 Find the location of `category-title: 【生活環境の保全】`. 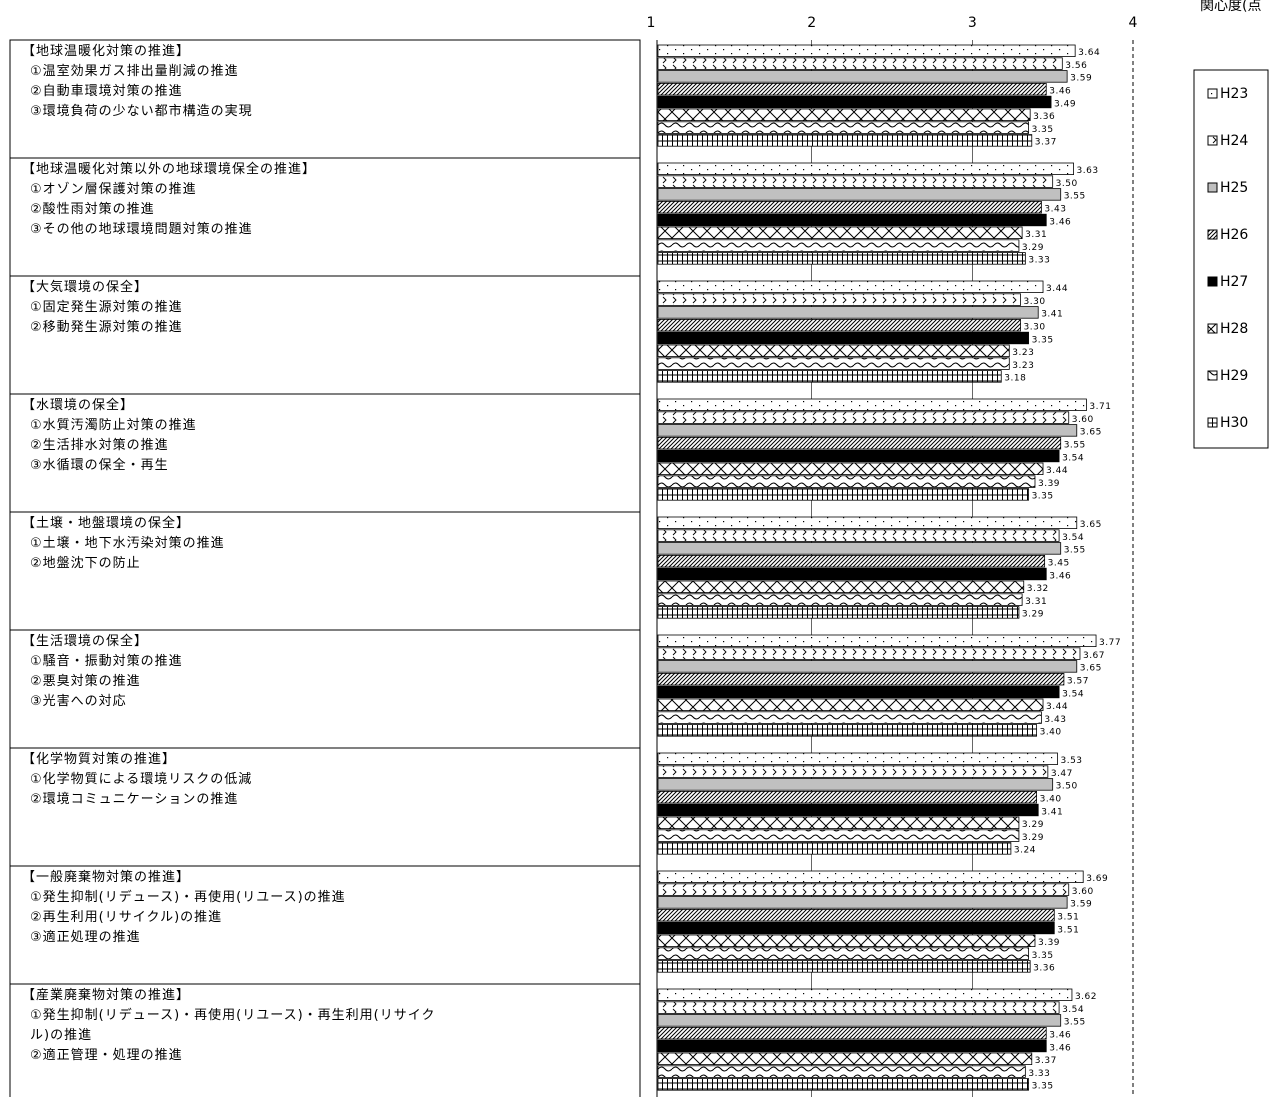

category-title: 【生活環境の保全】 is located at coordinates (85, 641).